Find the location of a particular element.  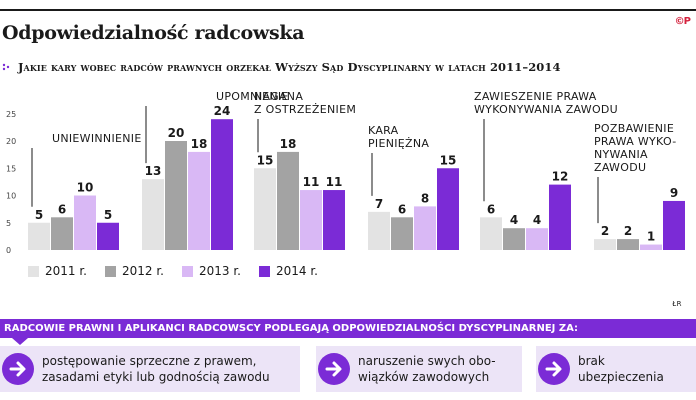

legend-item-2011: 2011 r. is located at coordinates (57, 271).